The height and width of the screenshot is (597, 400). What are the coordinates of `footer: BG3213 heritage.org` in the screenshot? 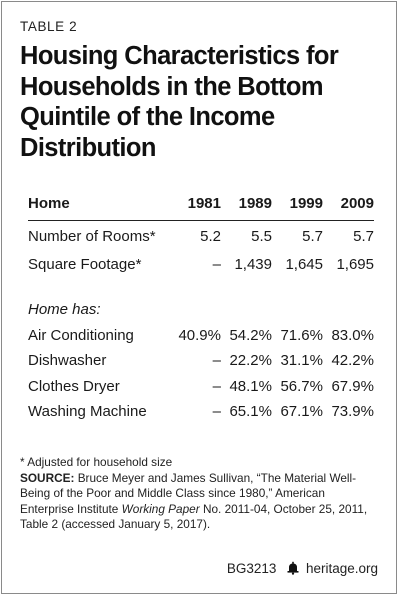 It's located at (302, 568).